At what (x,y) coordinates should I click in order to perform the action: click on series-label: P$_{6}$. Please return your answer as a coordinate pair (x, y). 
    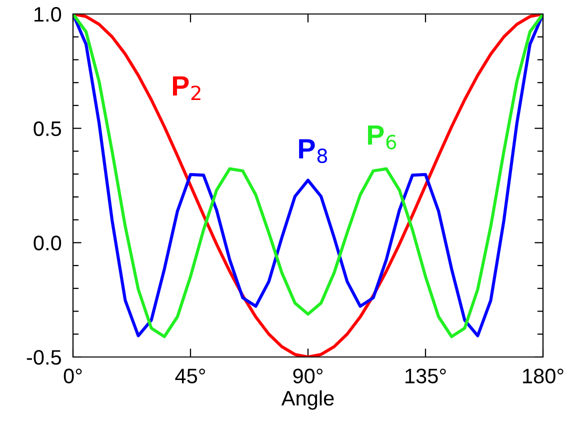
    Looking at the image, I should click on (382, 137).